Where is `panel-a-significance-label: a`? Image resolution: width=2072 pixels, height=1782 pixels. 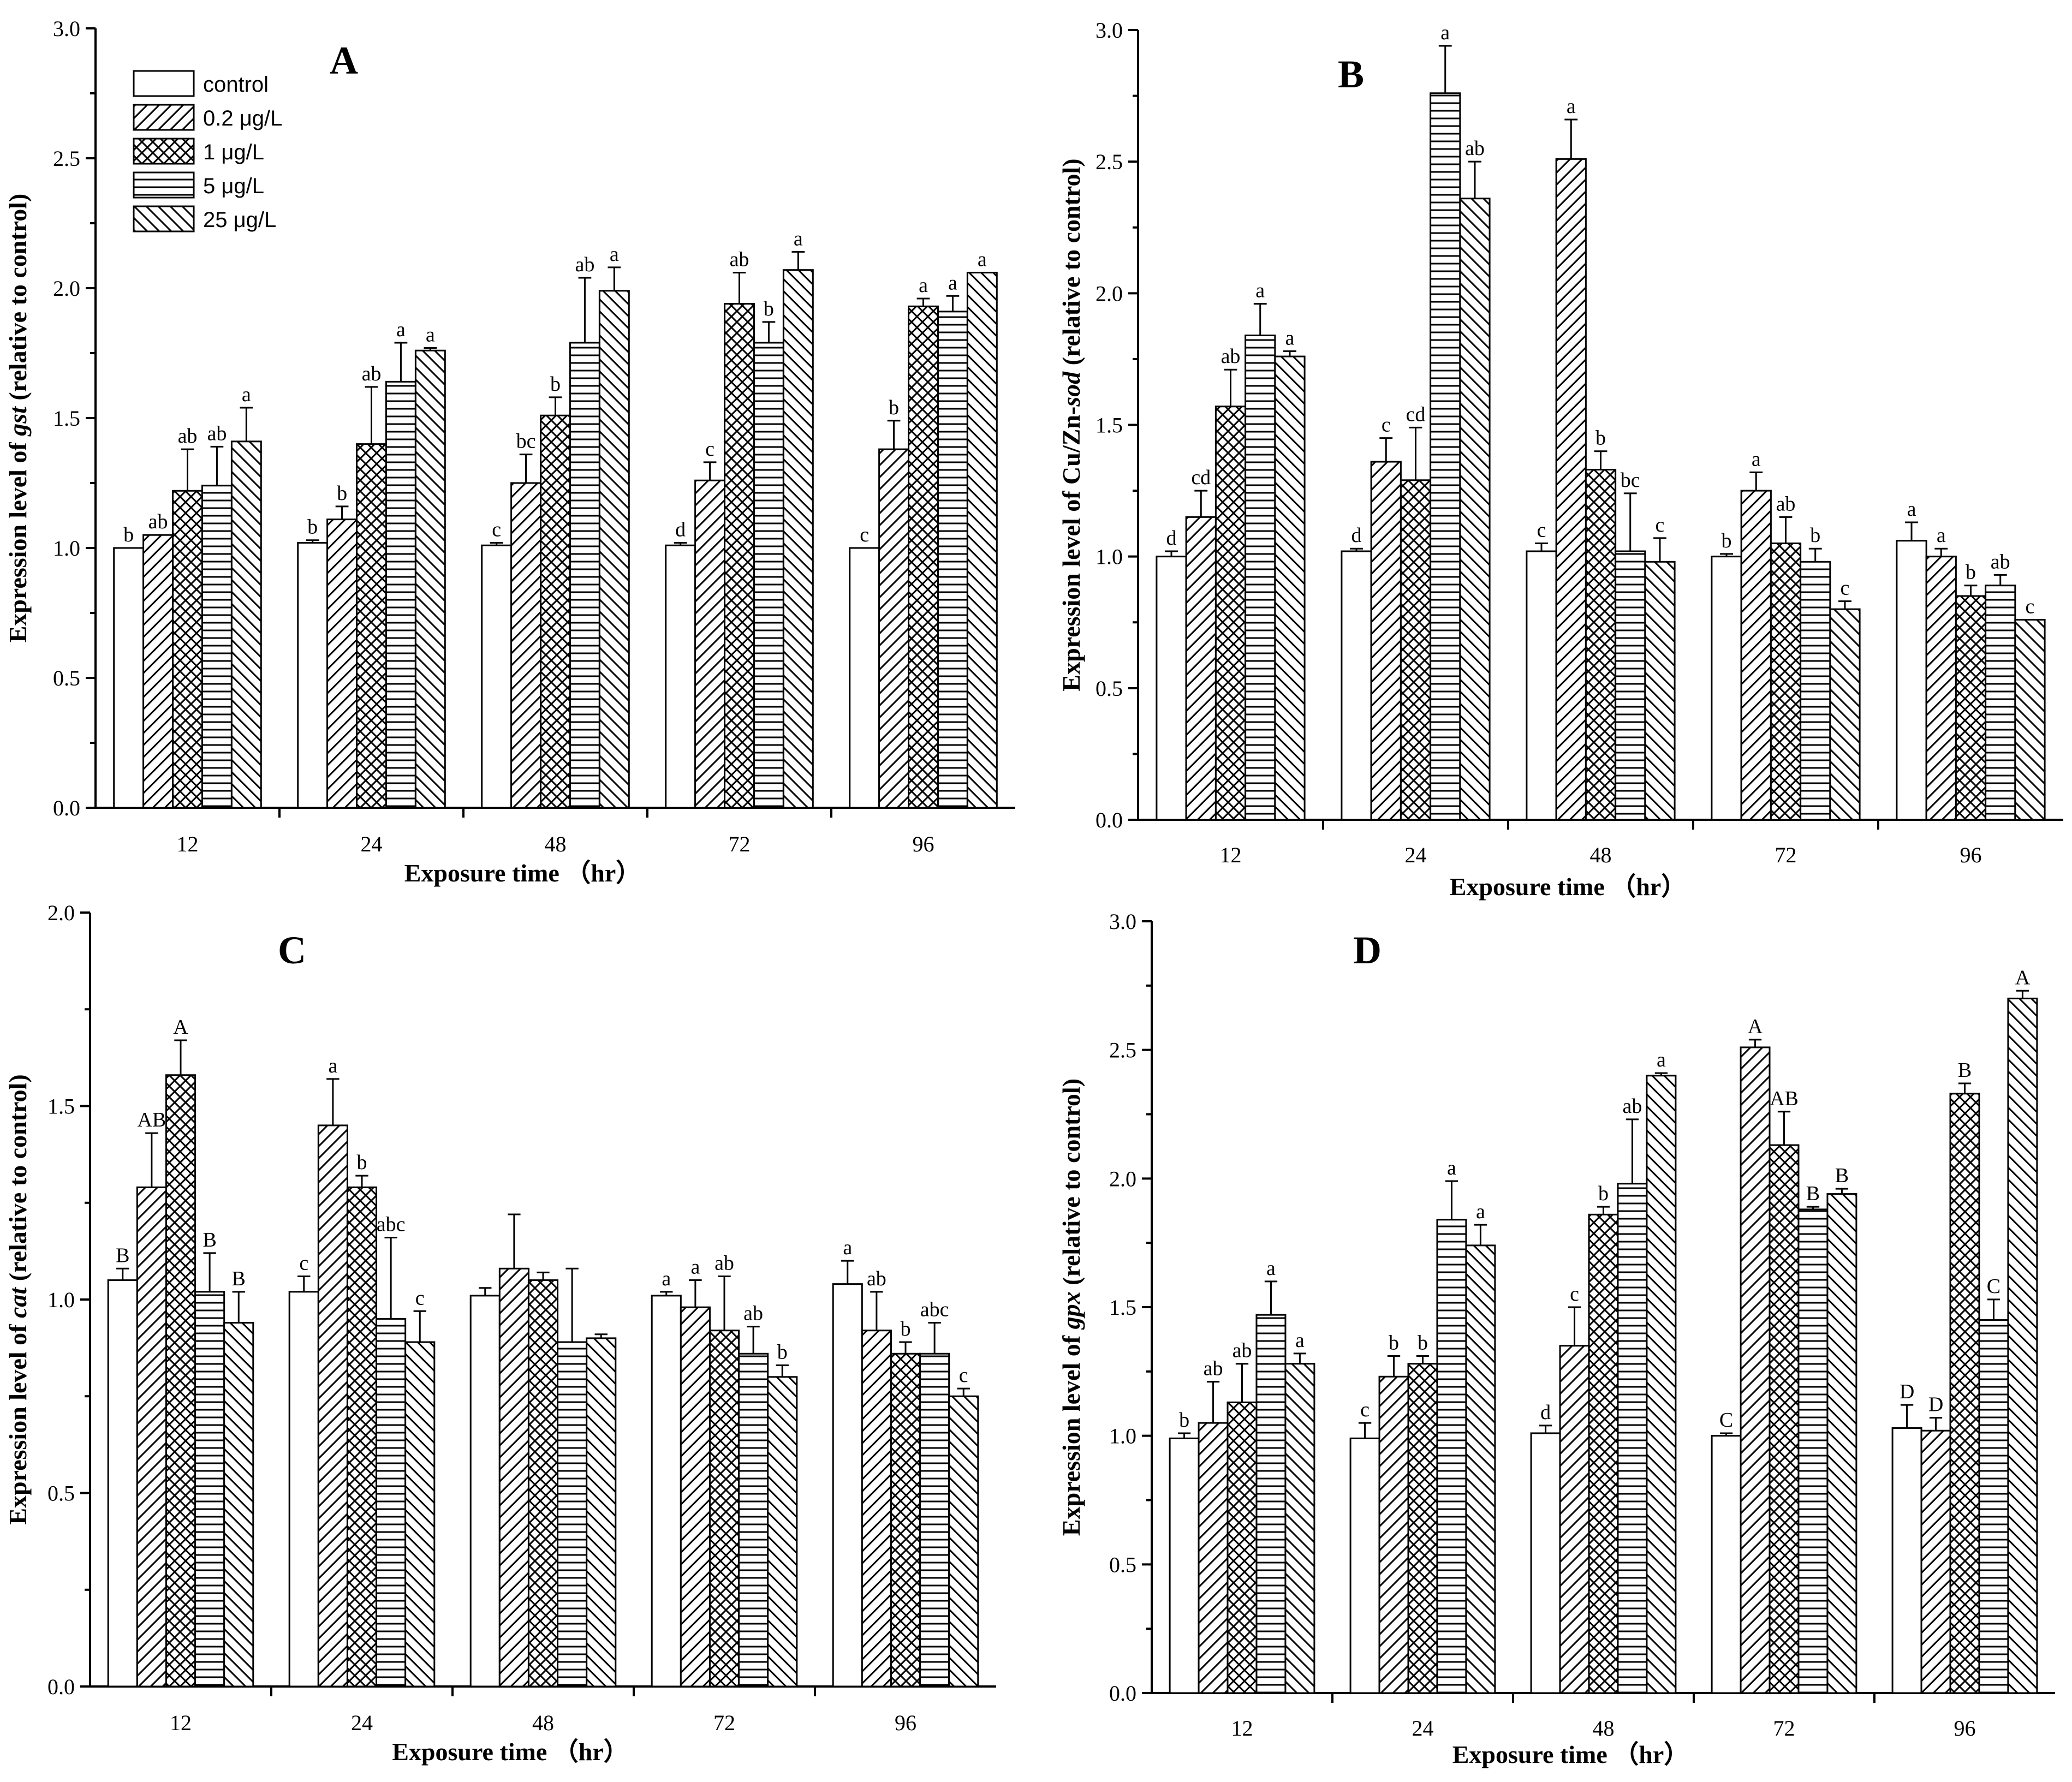 panel-a-significance-label: a is located at coordinates (798, 239).